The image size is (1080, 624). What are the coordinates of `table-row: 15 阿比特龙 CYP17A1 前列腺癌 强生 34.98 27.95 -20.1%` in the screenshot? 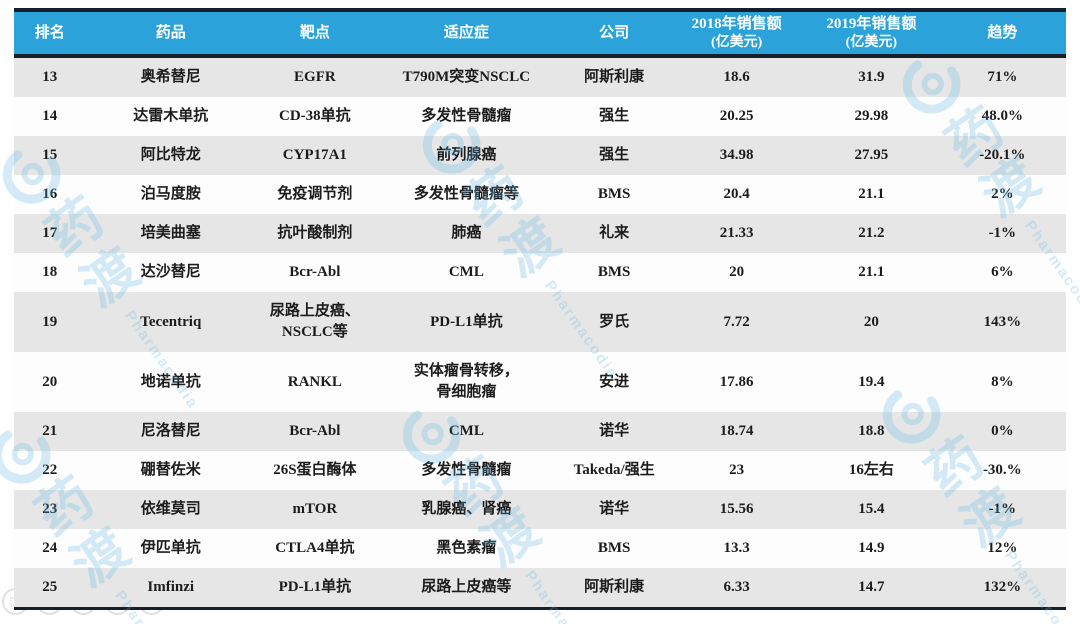 It's located at (540, 156).